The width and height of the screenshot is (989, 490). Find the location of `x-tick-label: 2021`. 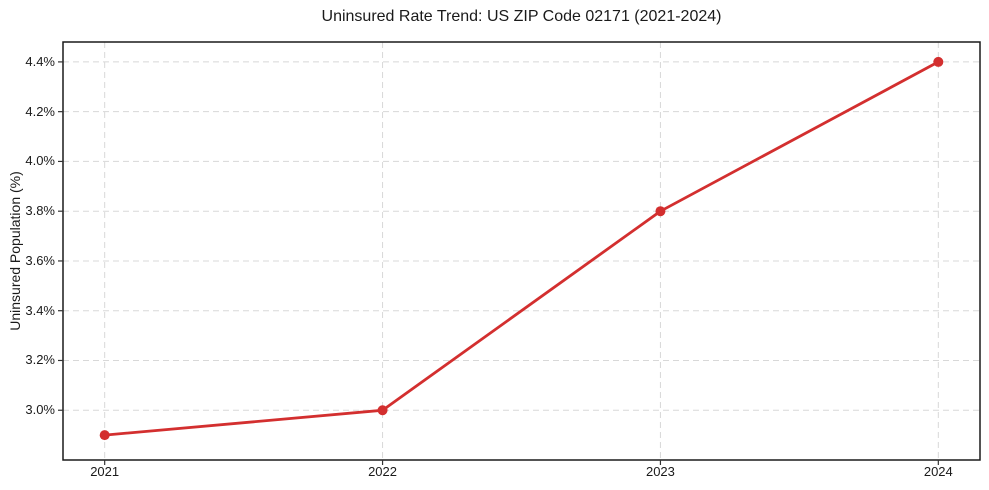

x-tick-label: 2021 is located at coordinates (105, 471).